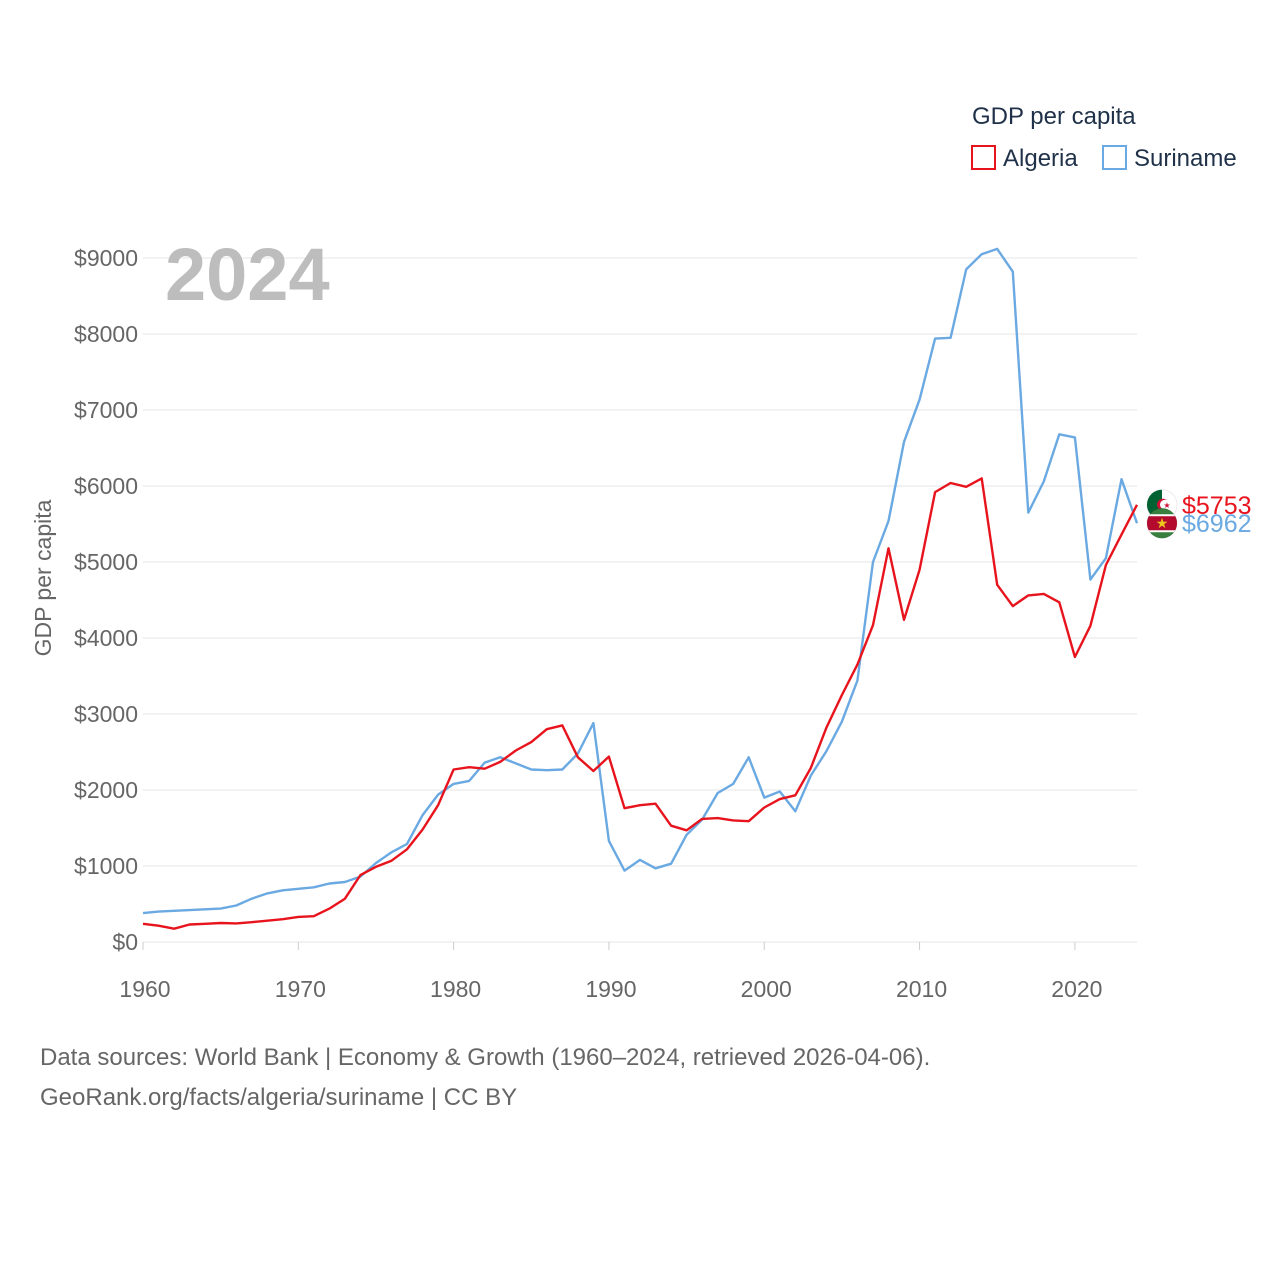  I want to click on x-tick-label: 1960, so click(144, 989).